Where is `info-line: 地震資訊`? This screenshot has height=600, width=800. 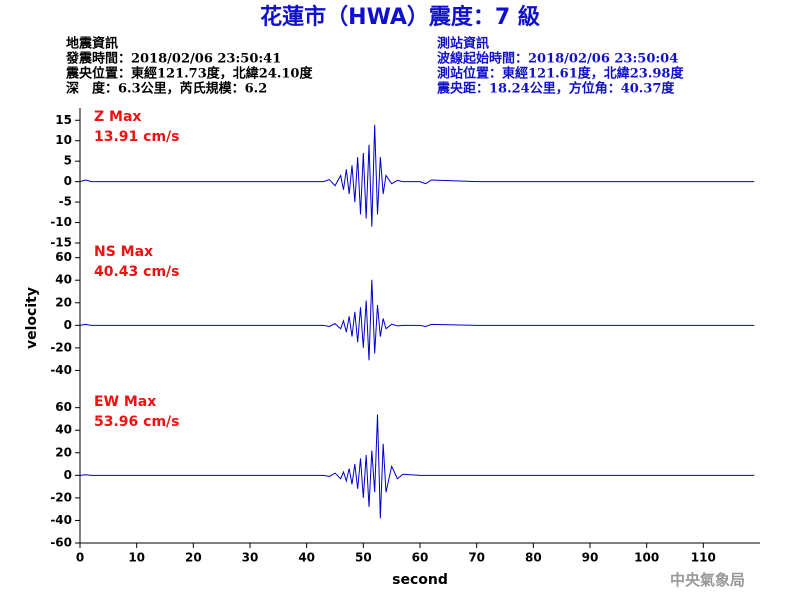 info-line: 地震資訊 is located at coordinates (92, 44).